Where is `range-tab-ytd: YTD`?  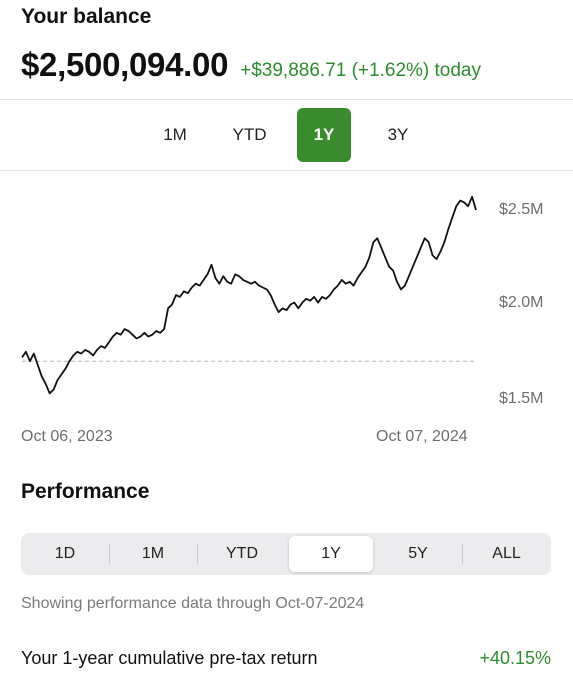
range-tab-ytd: YTD is located at coordinates (249, 134).